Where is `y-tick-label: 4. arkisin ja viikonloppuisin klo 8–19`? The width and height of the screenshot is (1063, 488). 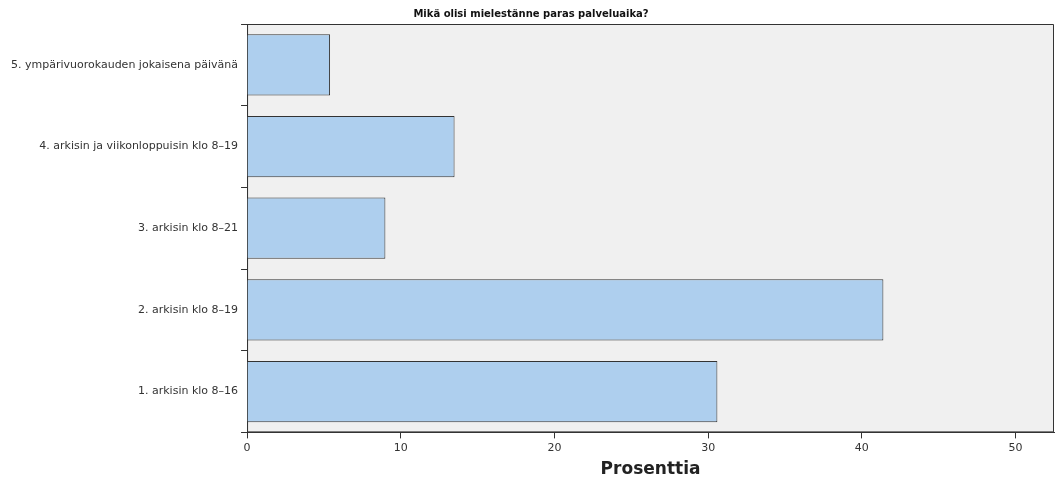
y-tick-label: 4. arkisin ja viikonloppuisin klo 8–19 is located at coordinates (139, 146).